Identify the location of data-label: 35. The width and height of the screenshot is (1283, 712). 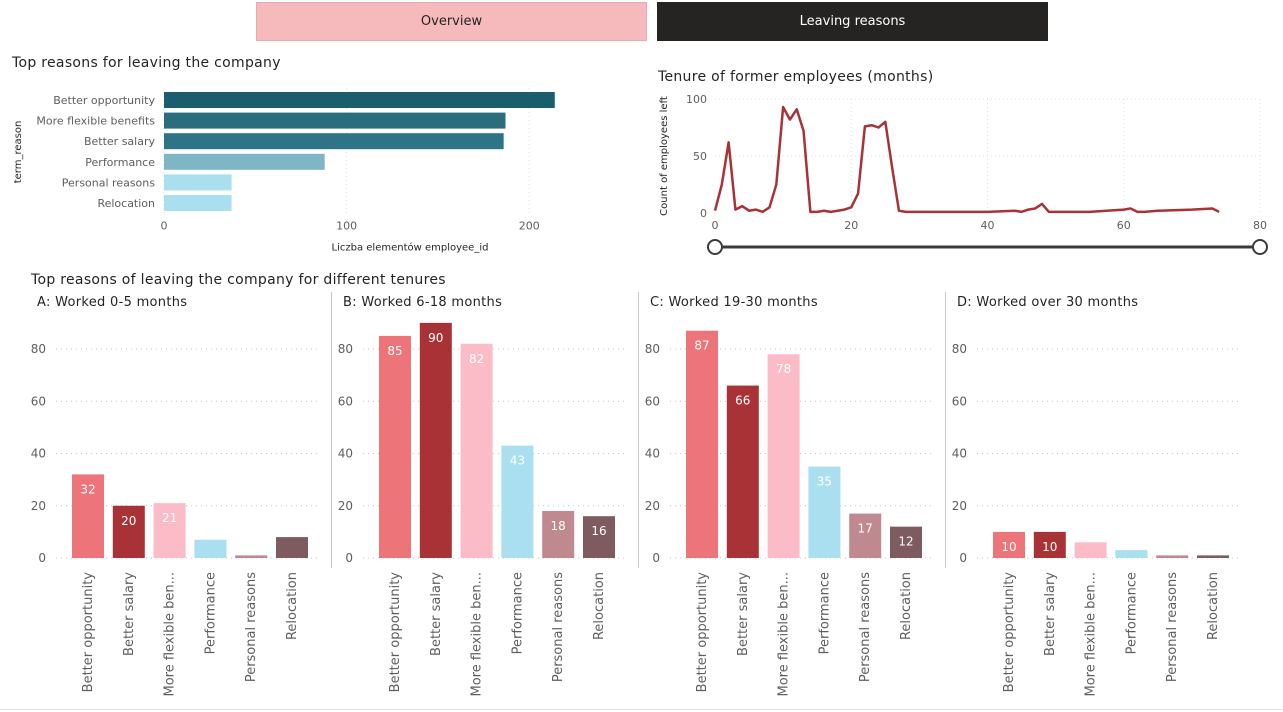
(824, 482).